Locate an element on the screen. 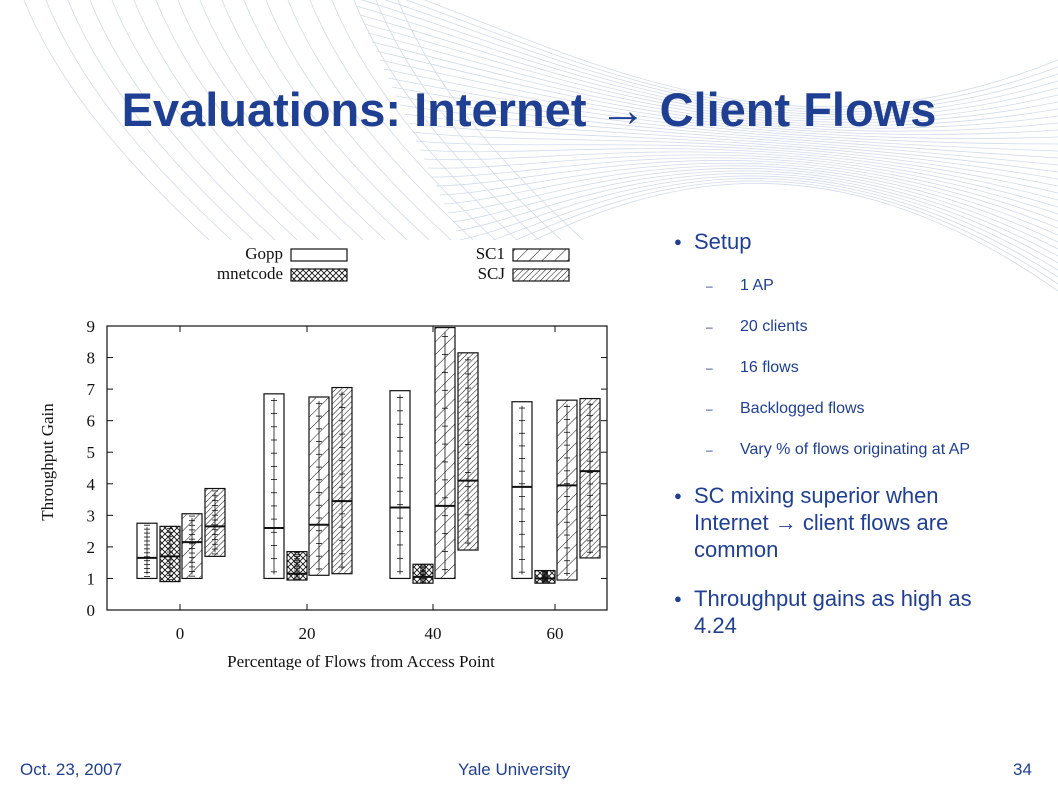 This screenshot has height=793, width=1058. y-tick-label: 1 is located at coordinates (91, 578).